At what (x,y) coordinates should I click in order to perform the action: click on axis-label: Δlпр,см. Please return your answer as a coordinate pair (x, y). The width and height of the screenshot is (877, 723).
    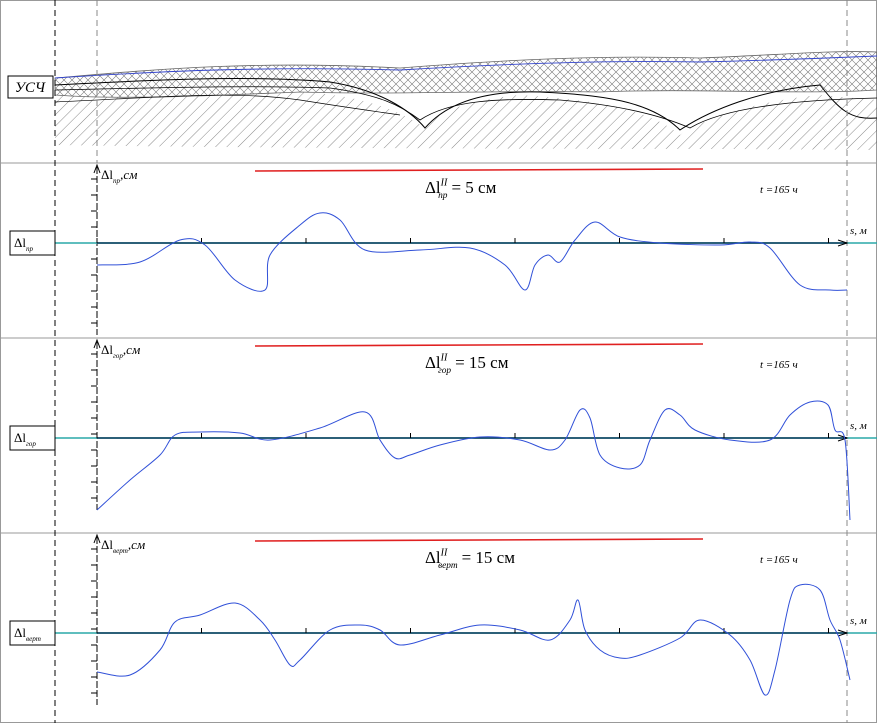
    Looking at the image, I should click on (119, 176).